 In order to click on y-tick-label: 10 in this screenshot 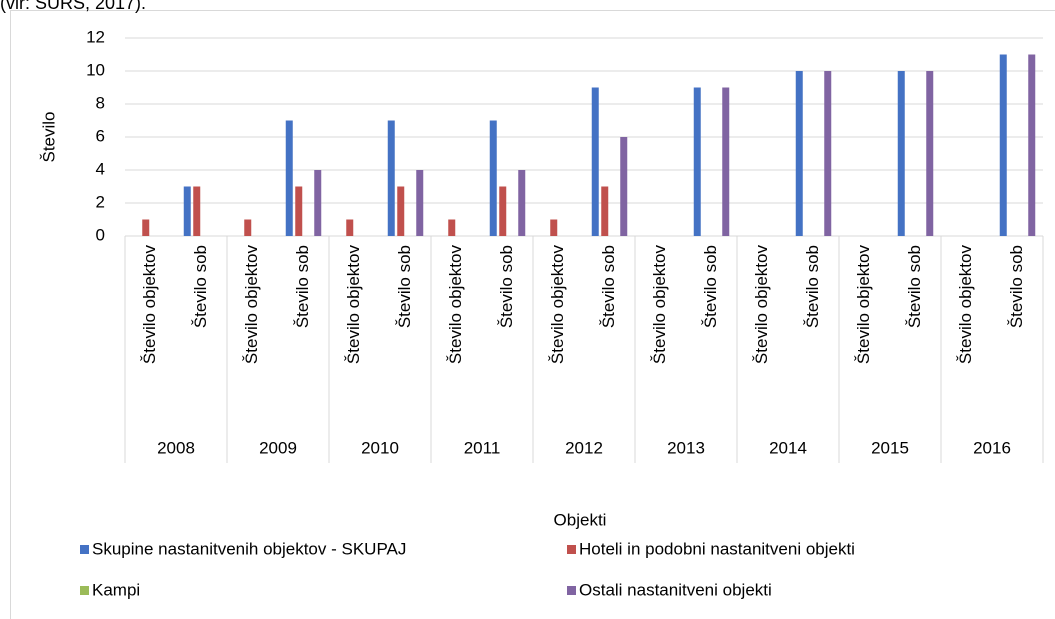, I will do `click(95, 69)`.